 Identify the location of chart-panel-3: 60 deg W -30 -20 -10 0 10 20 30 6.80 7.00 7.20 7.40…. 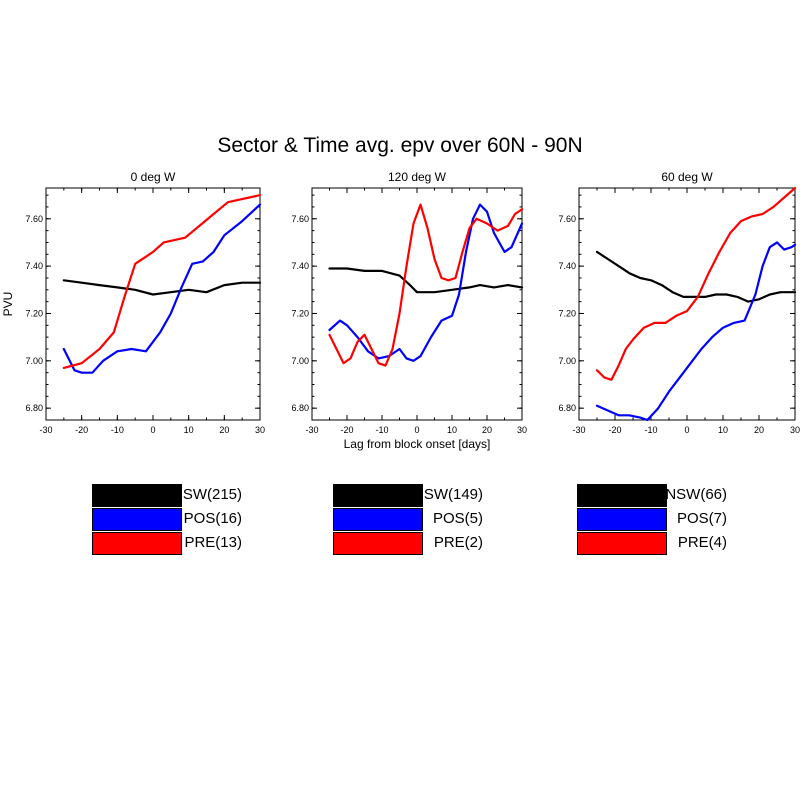
(679, 302).